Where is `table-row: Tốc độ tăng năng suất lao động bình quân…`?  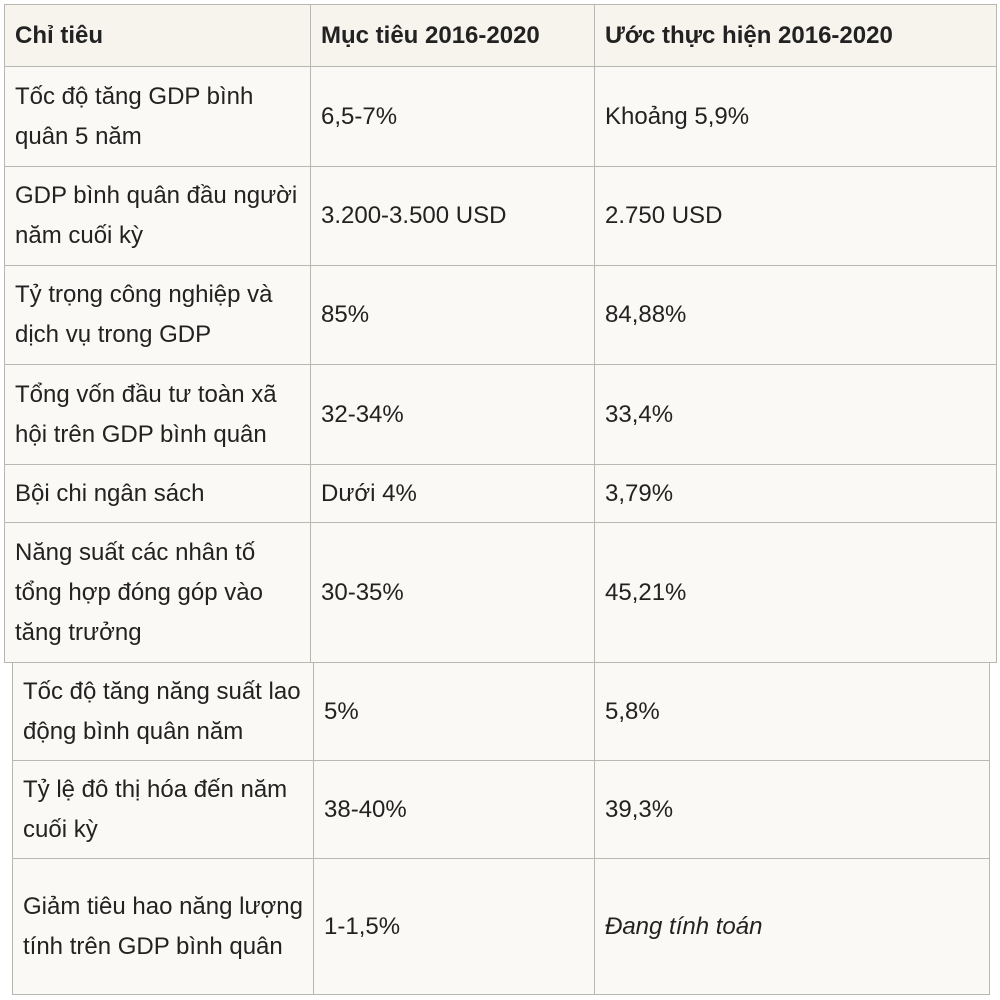 table-row: Tốc độ tăng năng suất lao động bình quân… is located at coordinates (501, 711).